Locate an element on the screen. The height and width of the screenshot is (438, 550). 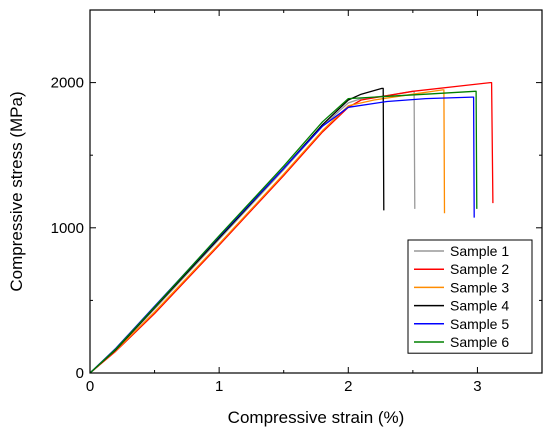
legend-label: Sample 6 is located at coordinates (479, 342).